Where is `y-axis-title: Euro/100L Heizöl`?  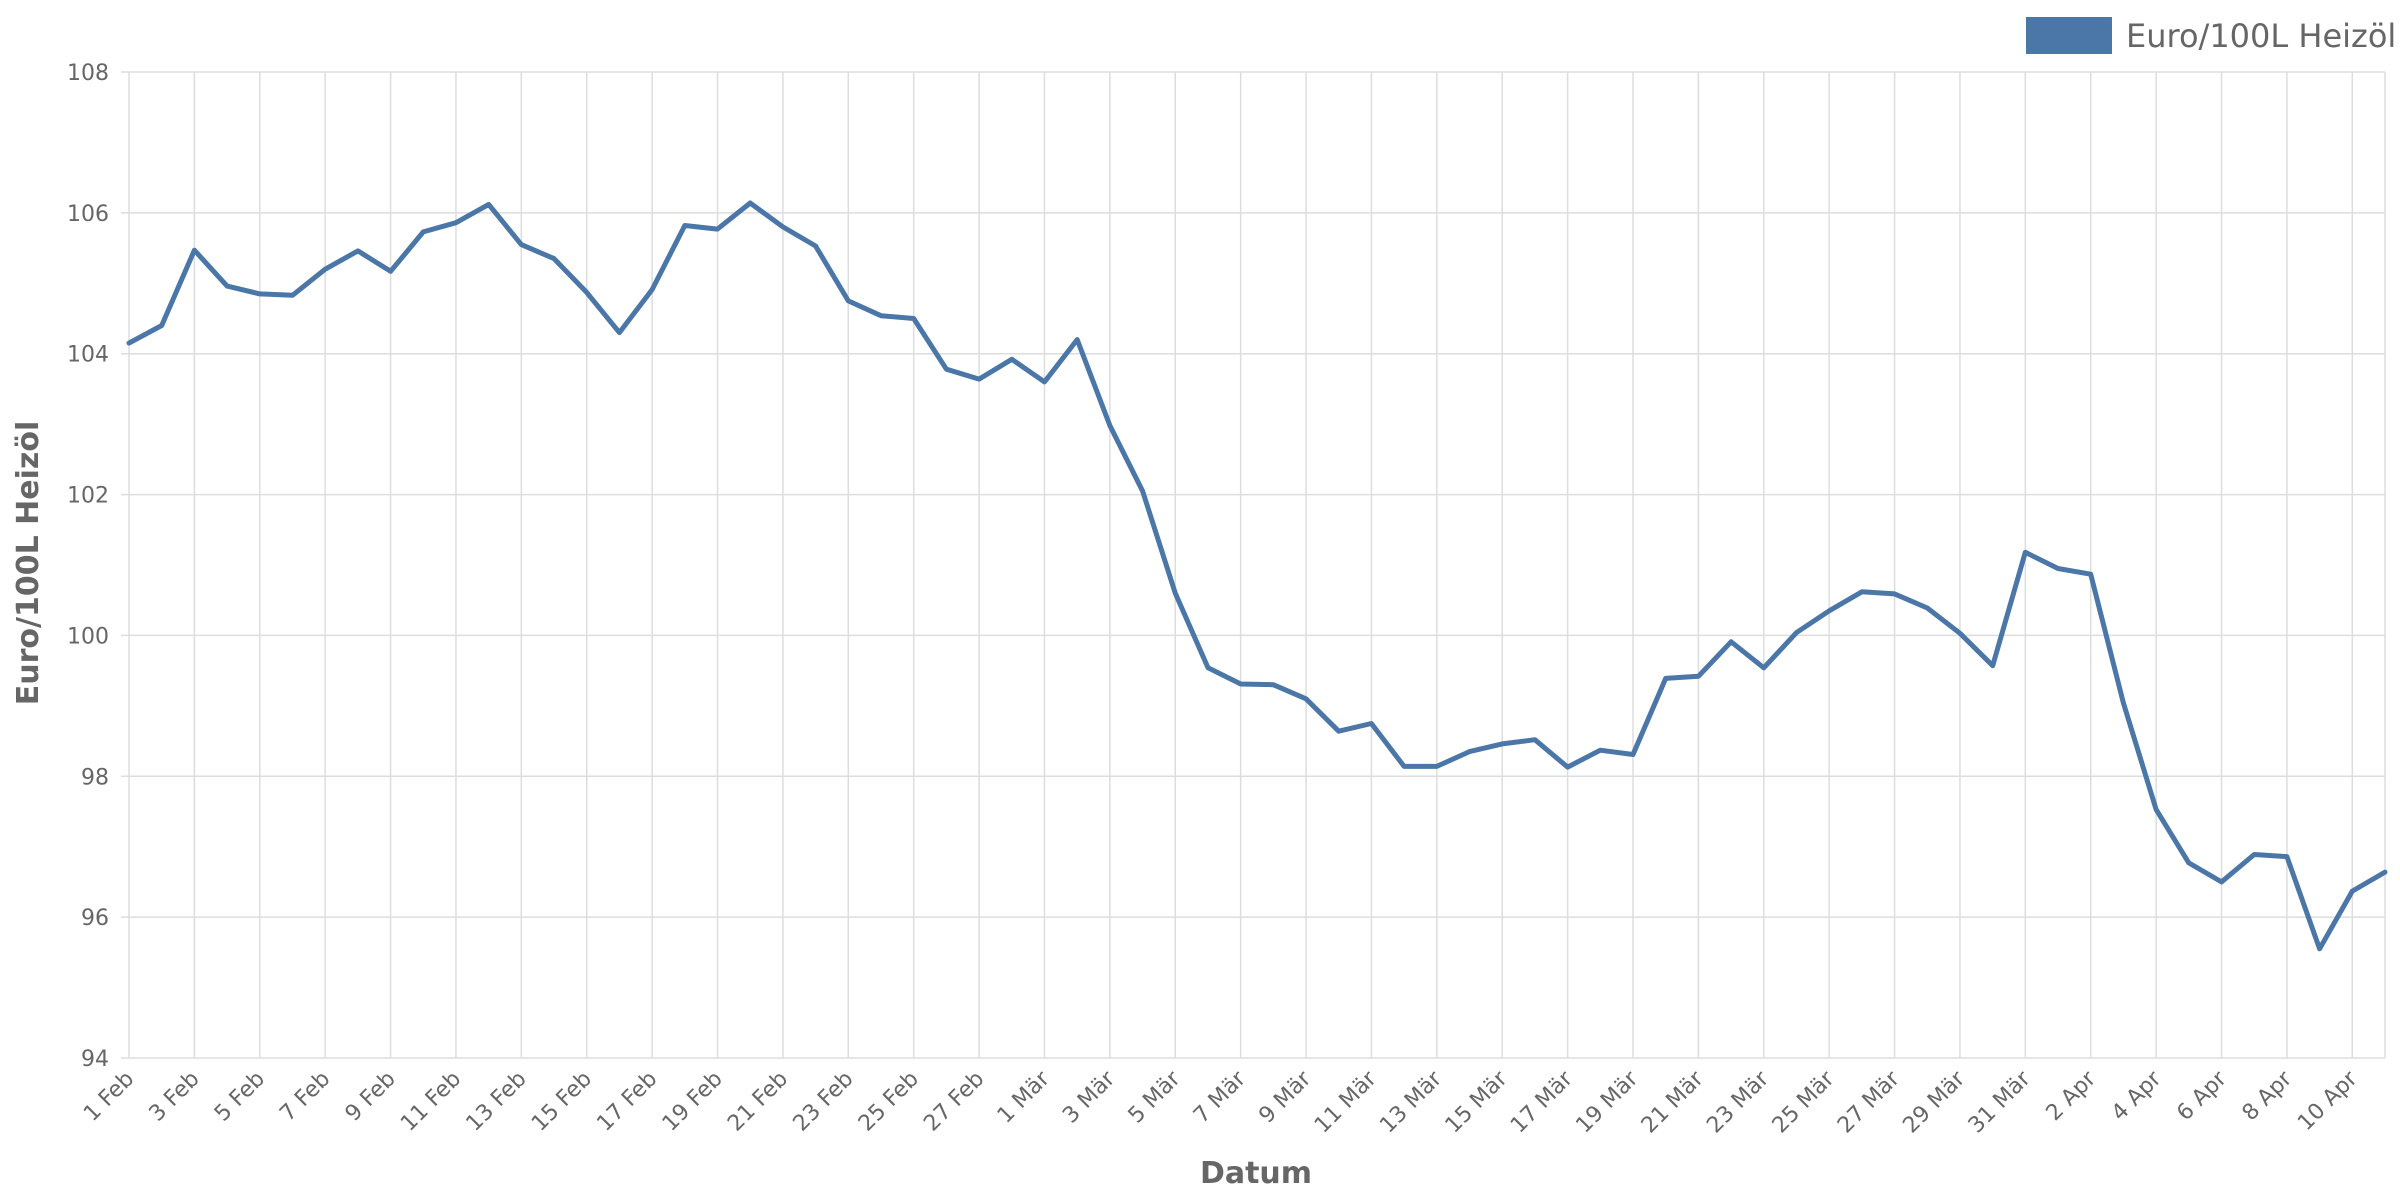 y-axis-title: Euro/100L Heizöl is located at coordinates (28, 563).